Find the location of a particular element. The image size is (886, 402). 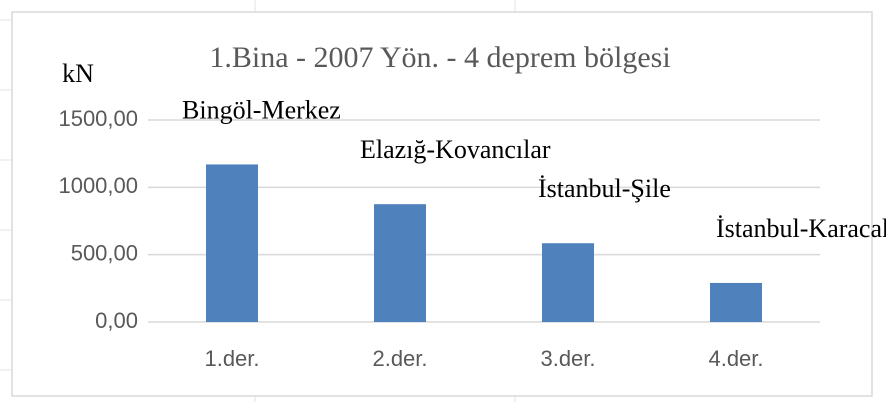

y-tick-label: 500,00 is located at coordinates (104, 252).